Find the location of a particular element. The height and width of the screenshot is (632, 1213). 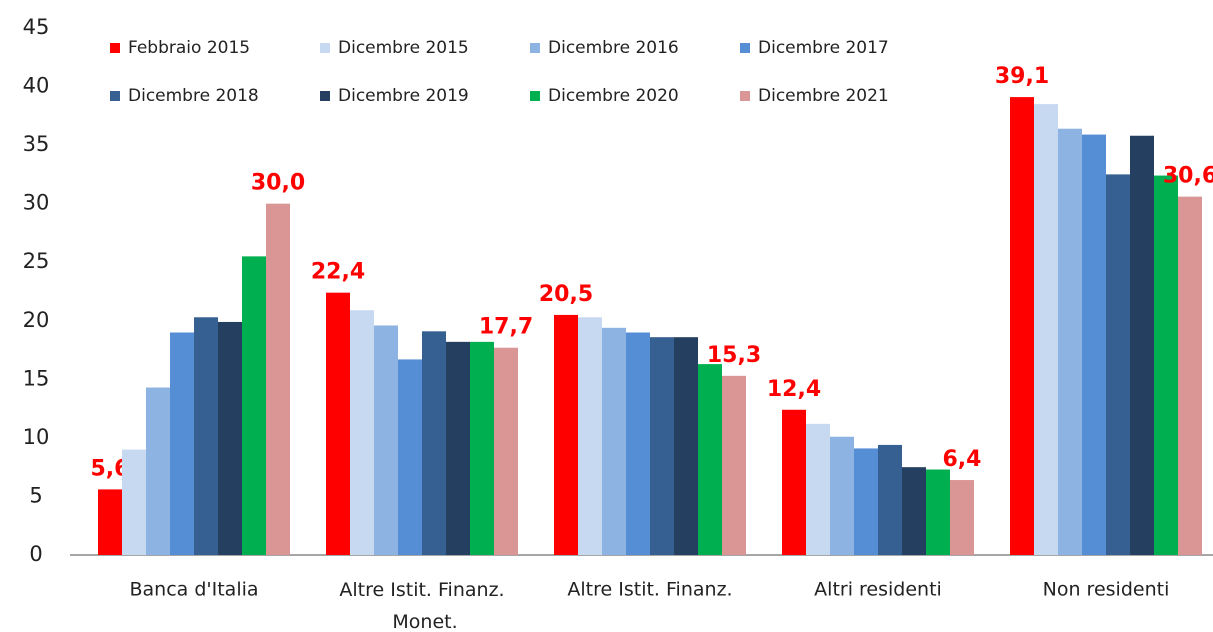

data-label: 22,4 is located at coordinates (338, 272).